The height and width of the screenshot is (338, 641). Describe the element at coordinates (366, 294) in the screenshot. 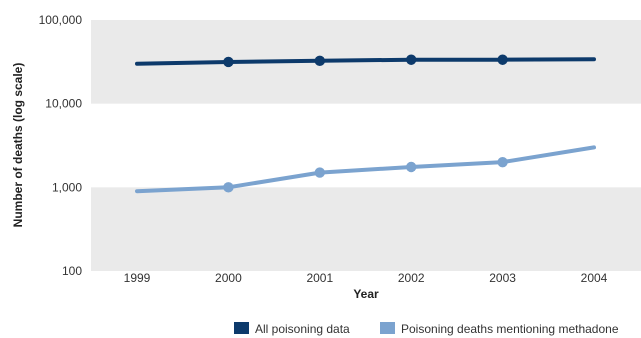

I see `x-axis-title: Year` at that location.